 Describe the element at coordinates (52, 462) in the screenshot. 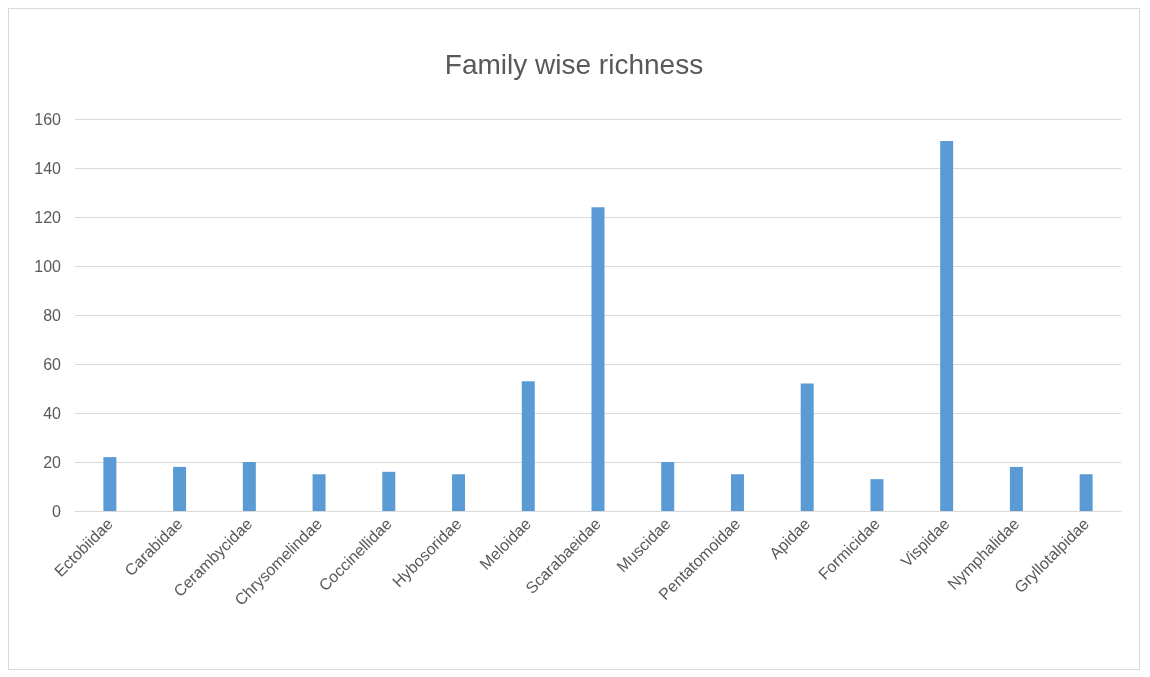

I see `y-tick-label: 20` at that location.